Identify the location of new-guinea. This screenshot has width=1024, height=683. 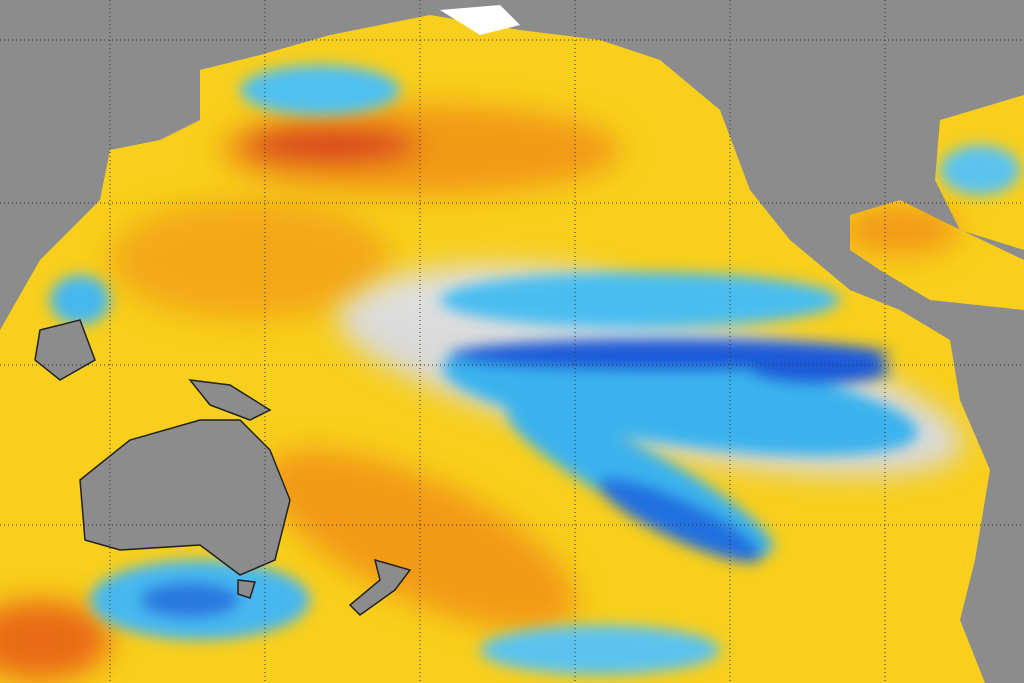
(230, 400).